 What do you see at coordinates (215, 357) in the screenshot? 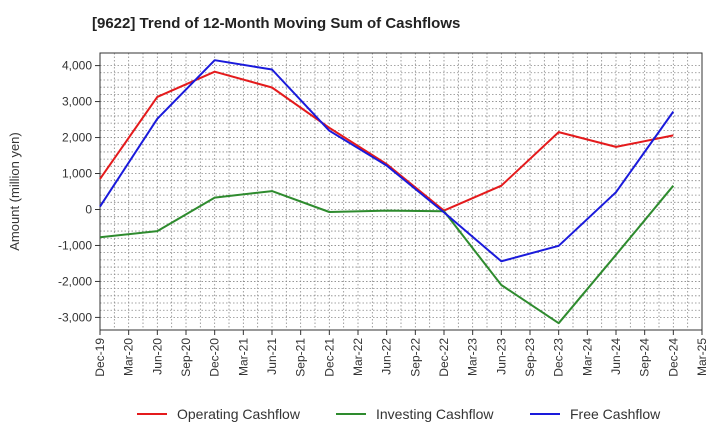
I see `x-tick-label: Dec-20` at bounding box center [215, 357].